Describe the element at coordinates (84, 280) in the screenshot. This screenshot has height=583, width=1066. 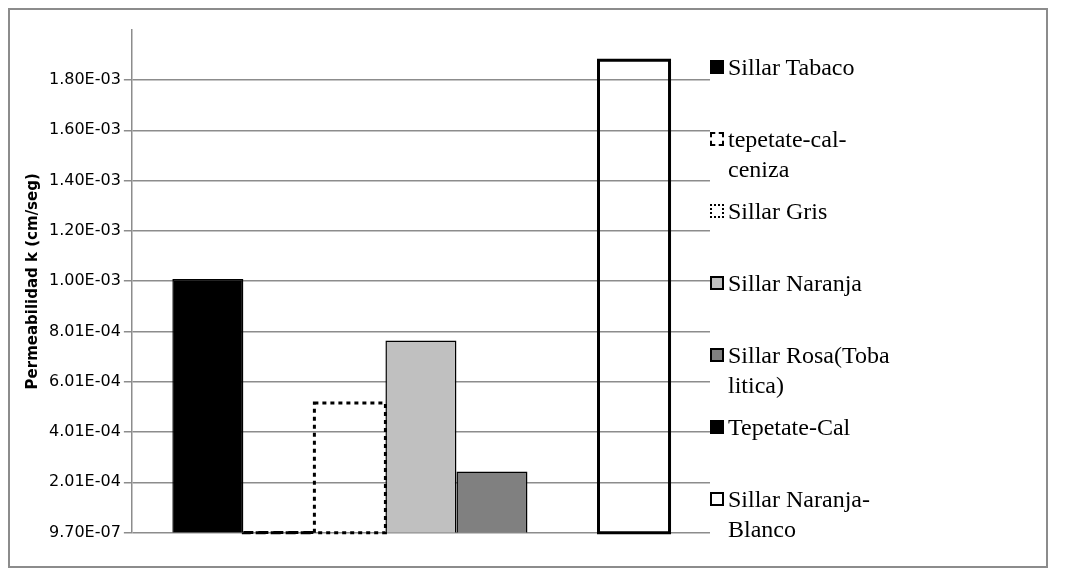
I see `y-tick-label: 1.00E-03` at that location.